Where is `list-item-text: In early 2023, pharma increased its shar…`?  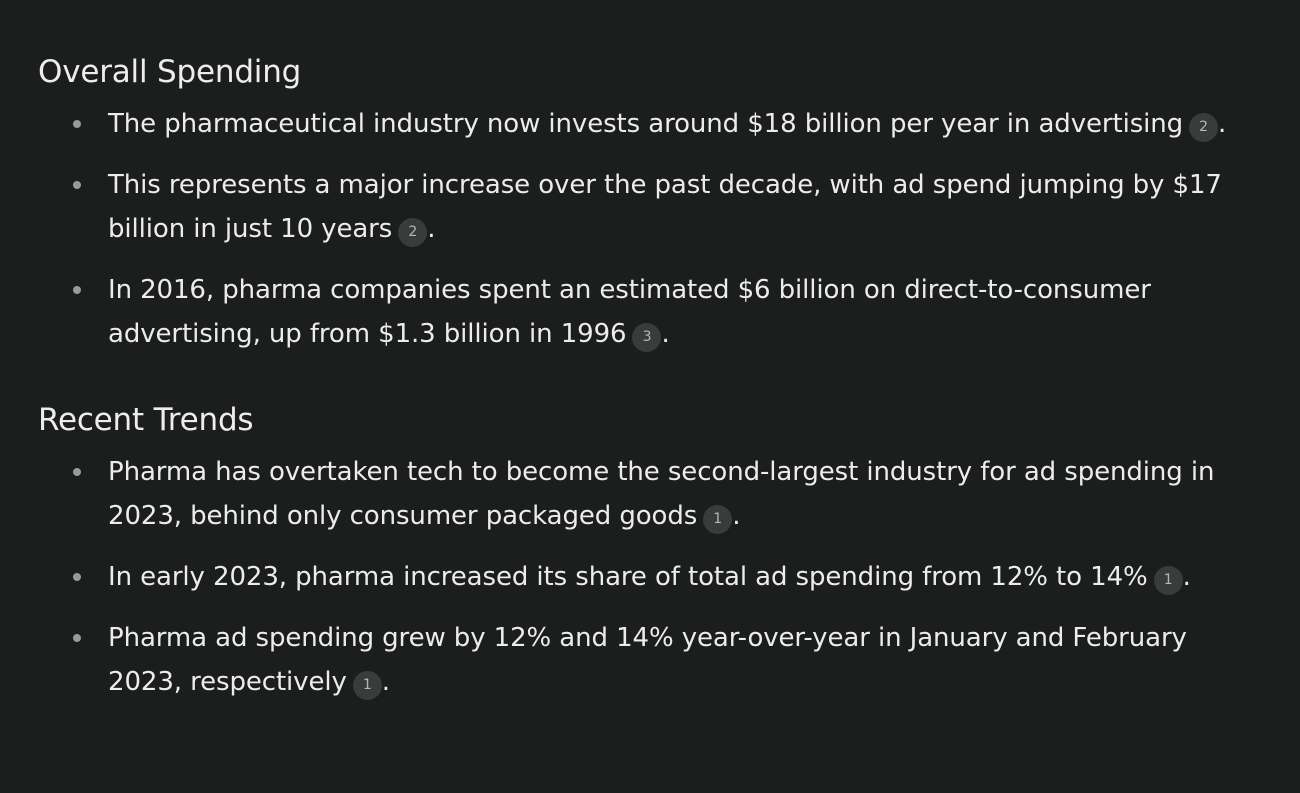 list-item-text: In early 2023, pharma increased its shar… is located at coordinates (628, 577).